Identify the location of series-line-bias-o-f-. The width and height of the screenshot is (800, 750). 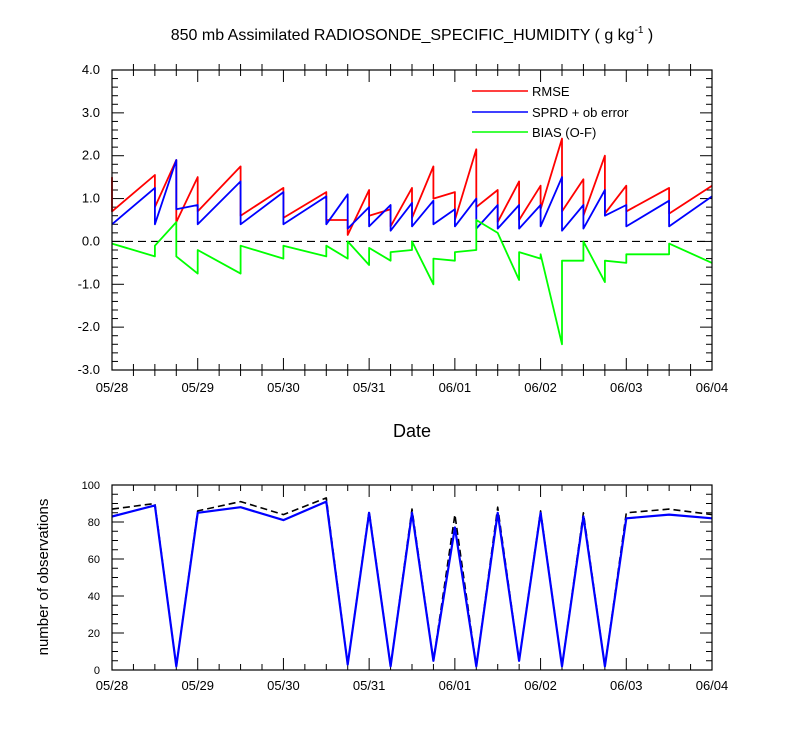
(412, 282).